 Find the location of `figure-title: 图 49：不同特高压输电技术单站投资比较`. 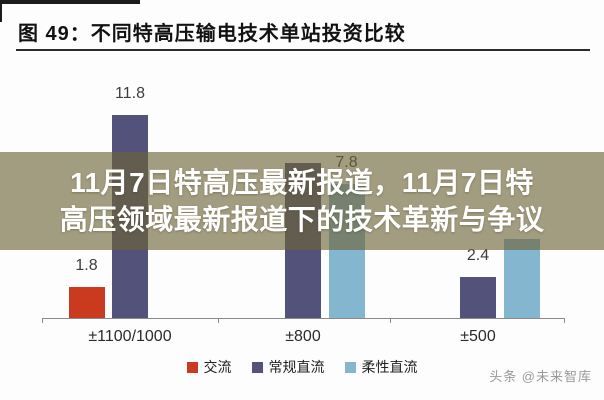

figure-title: 图 49：不同特高压输电技术单站投资比较 is located at coordinates (212, 34).